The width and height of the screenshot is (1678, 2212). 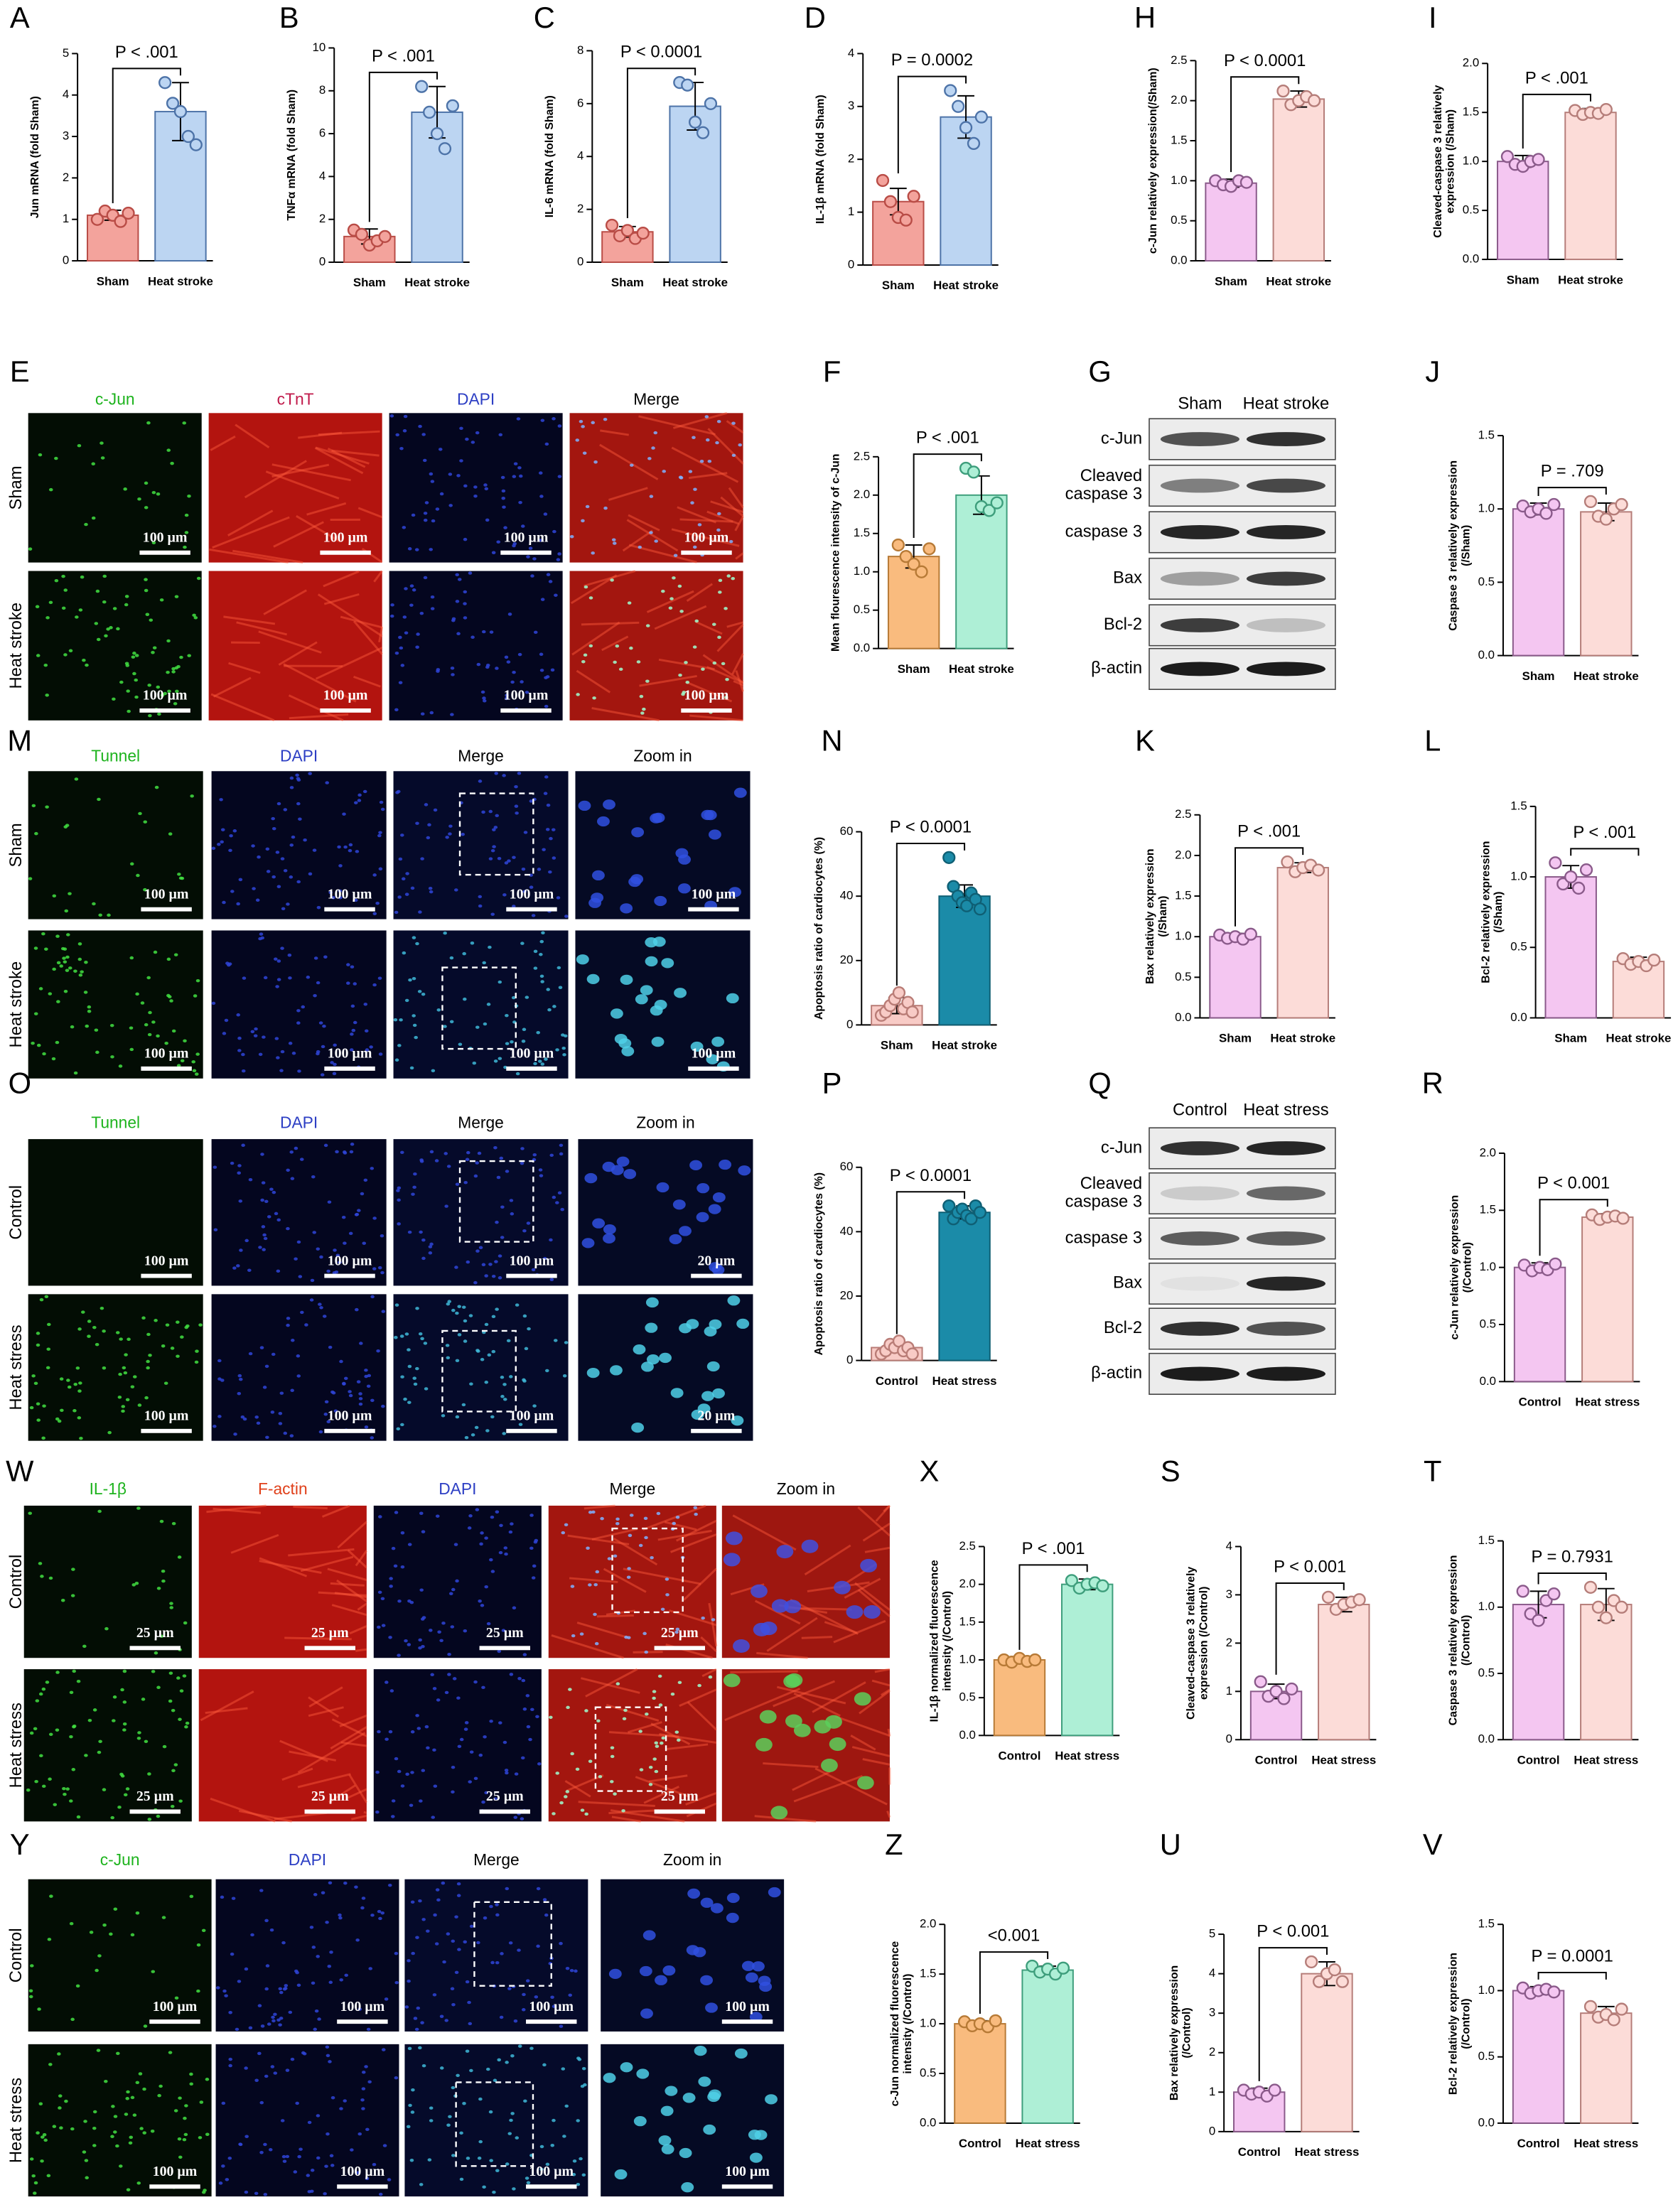 I want to click on significance-bracket, so click(x=1572, y=1976).